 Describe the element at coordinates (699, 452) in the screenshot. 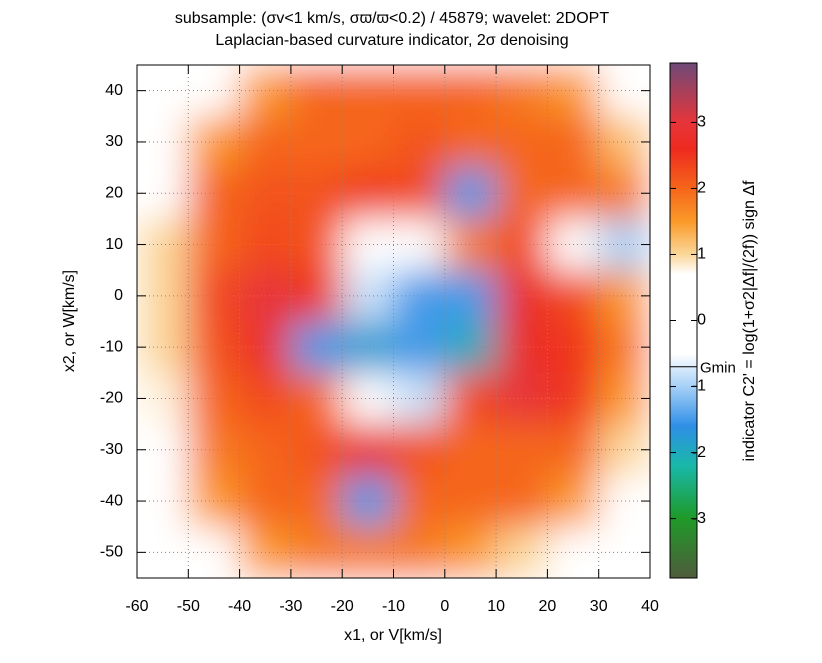

I see `colorbar-tick-label: -2` at that location.